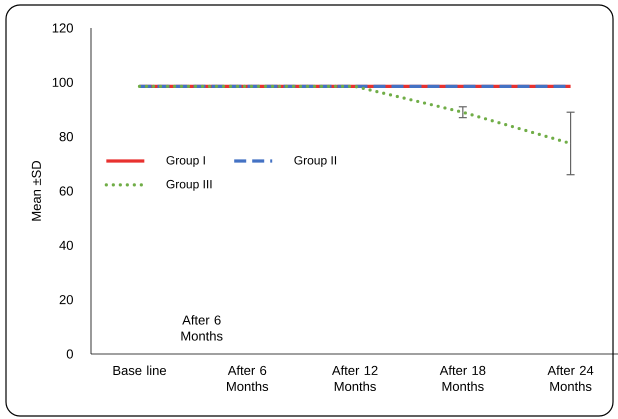  What do you see at coordinates (570, 379) in the screenshot?
I see `x-tick-label: After 24 Months` at bounding box center [570, 379].